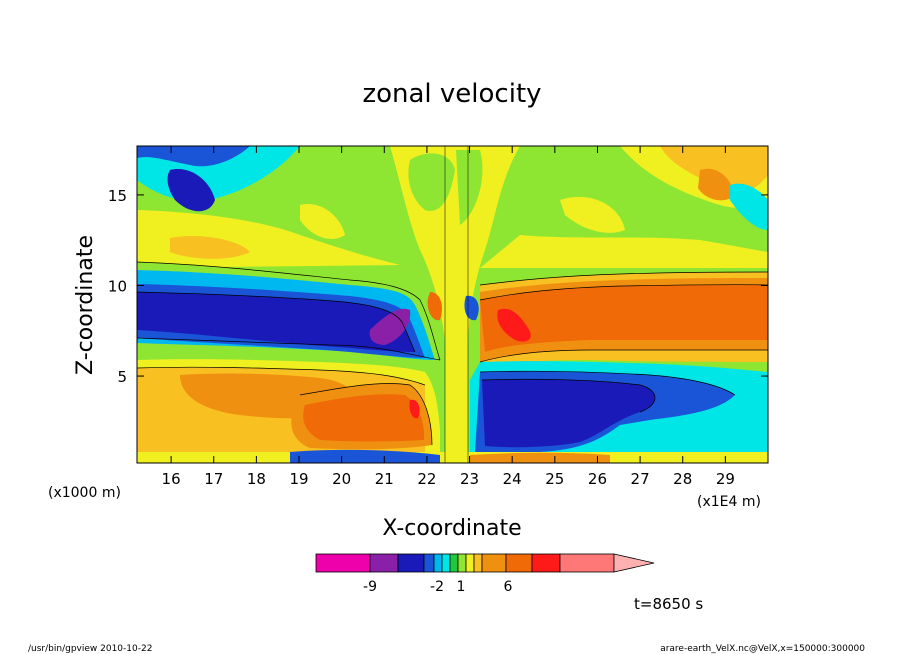  What do you see at coordinates (117, 286) in the screenshot?
I see `y-tick-label: 10` at bounding box center [117, 286].